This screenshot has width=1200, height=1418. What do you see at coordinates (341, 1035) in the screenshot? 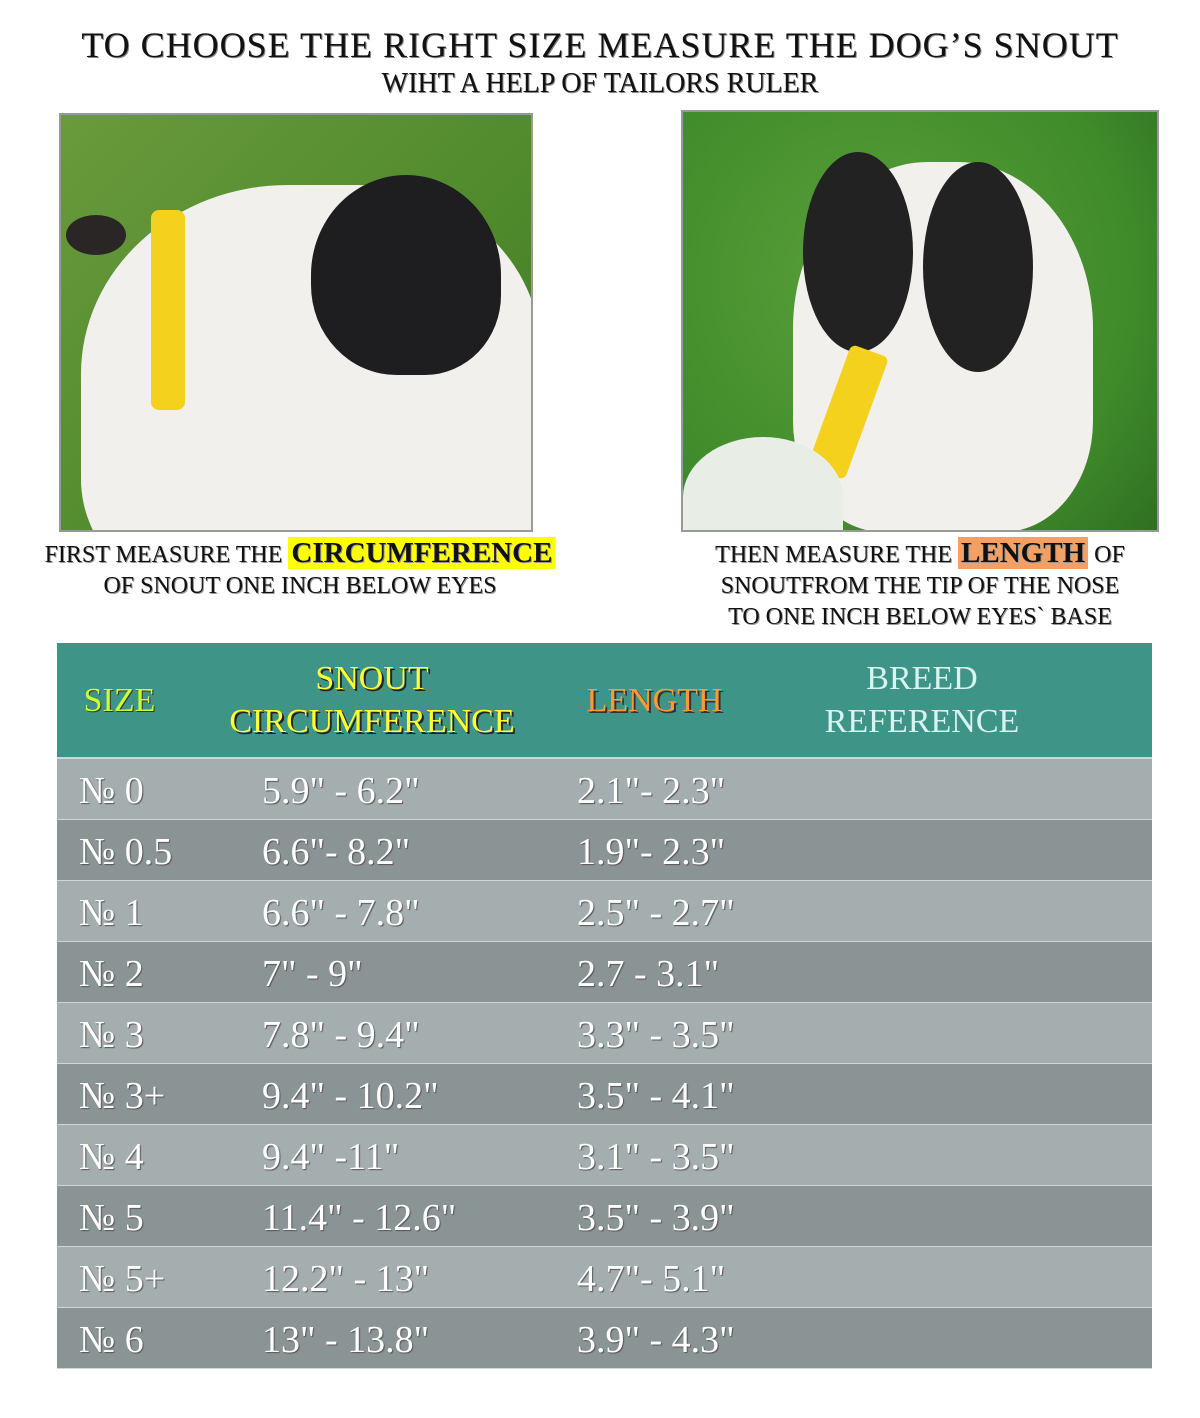
I see `circumference-cell: 7.8" - 9.4"` at bounding box center [341, 1035].